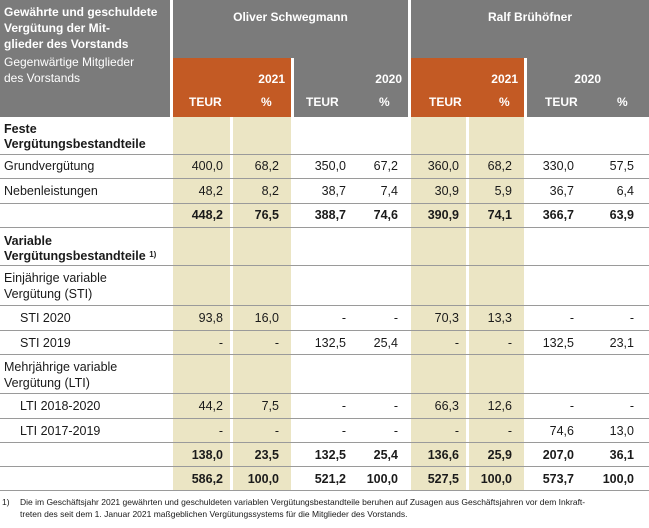 Image resolution: width=649 pixels, height=528 pixels. What do you see at coordinates (588, 87) in the screenshot?
I see `year-header-bruehoefner-2020: 2020 TEUR %` at bounding box center [588, 87].